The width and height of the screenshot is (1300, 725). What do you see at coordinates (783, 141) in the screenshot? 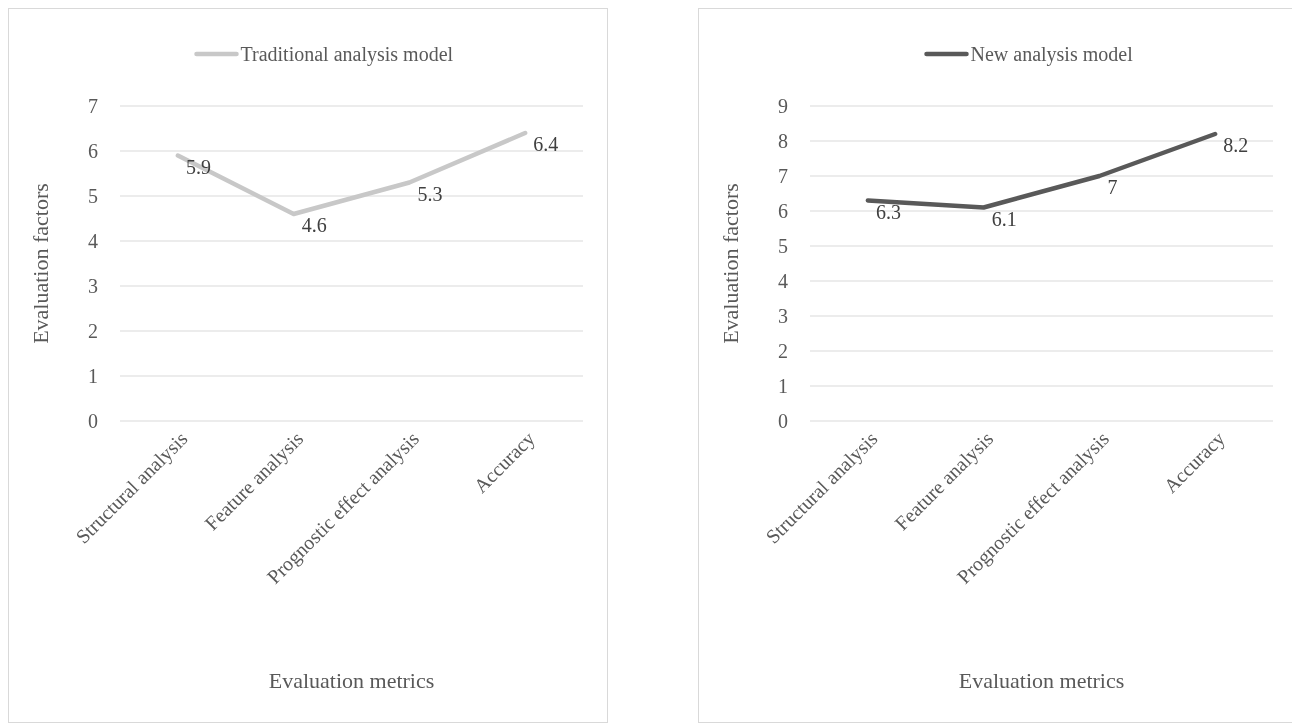
I see `y-tick-label: 8` at bounding box center [783, 141].